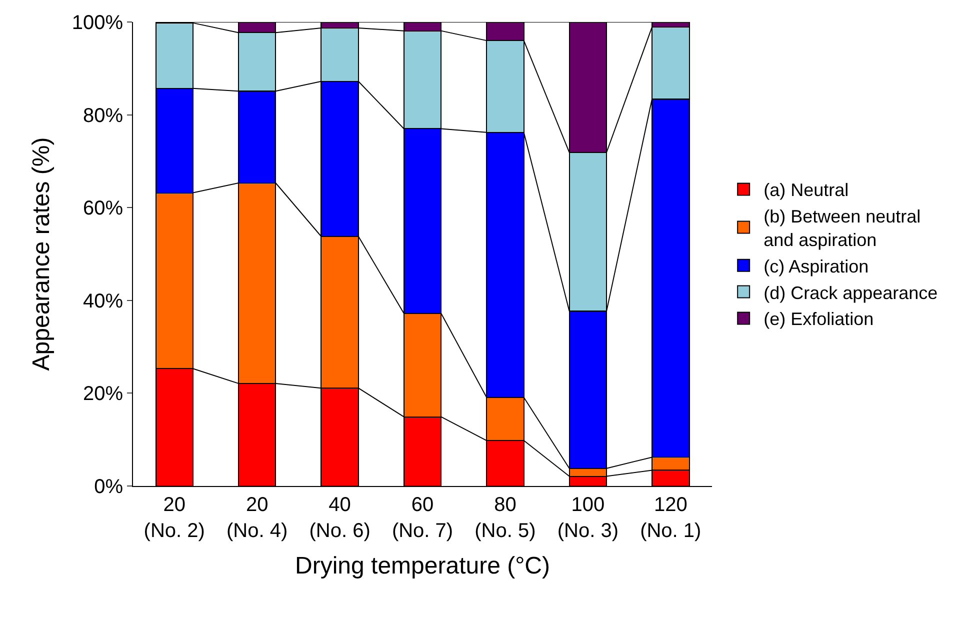 This screenshot has width=971, height=626. I want to click on y-tick-label: 80%, so click(103, 115).